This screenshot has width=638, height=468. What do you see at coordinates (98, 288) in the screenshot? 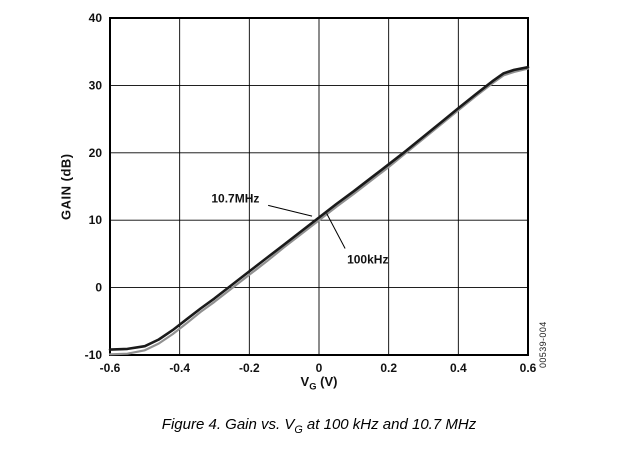
I see `y-tick-label: 0` at bounding box center [98, 288].